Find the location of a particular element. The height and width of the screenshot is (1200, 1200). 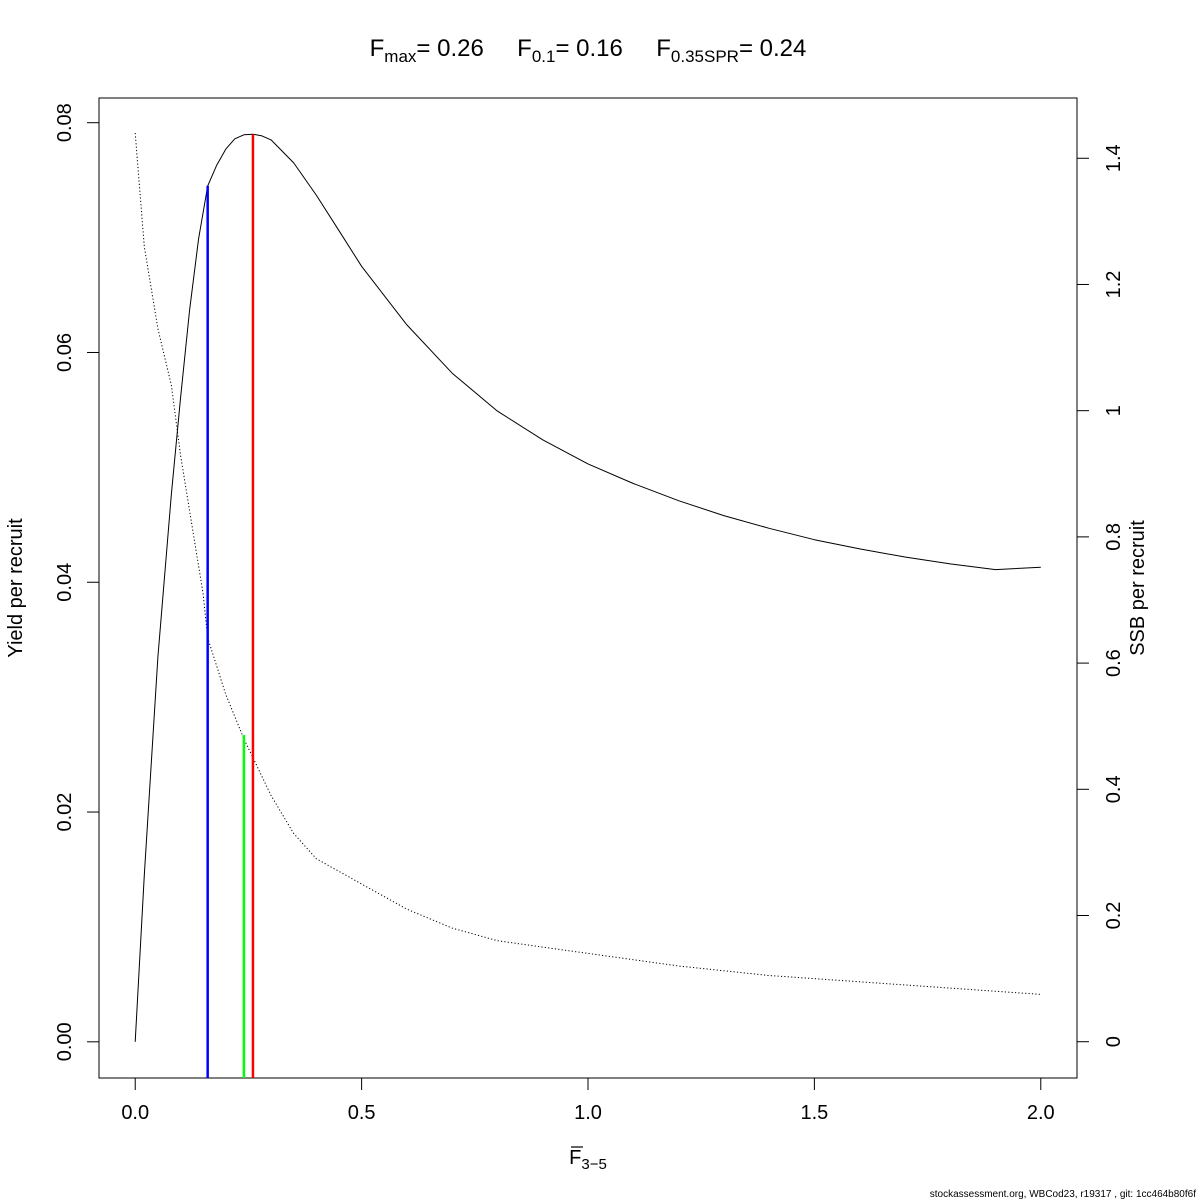

x-tick-label: 0.0 is located at coordinates (135, 1113).